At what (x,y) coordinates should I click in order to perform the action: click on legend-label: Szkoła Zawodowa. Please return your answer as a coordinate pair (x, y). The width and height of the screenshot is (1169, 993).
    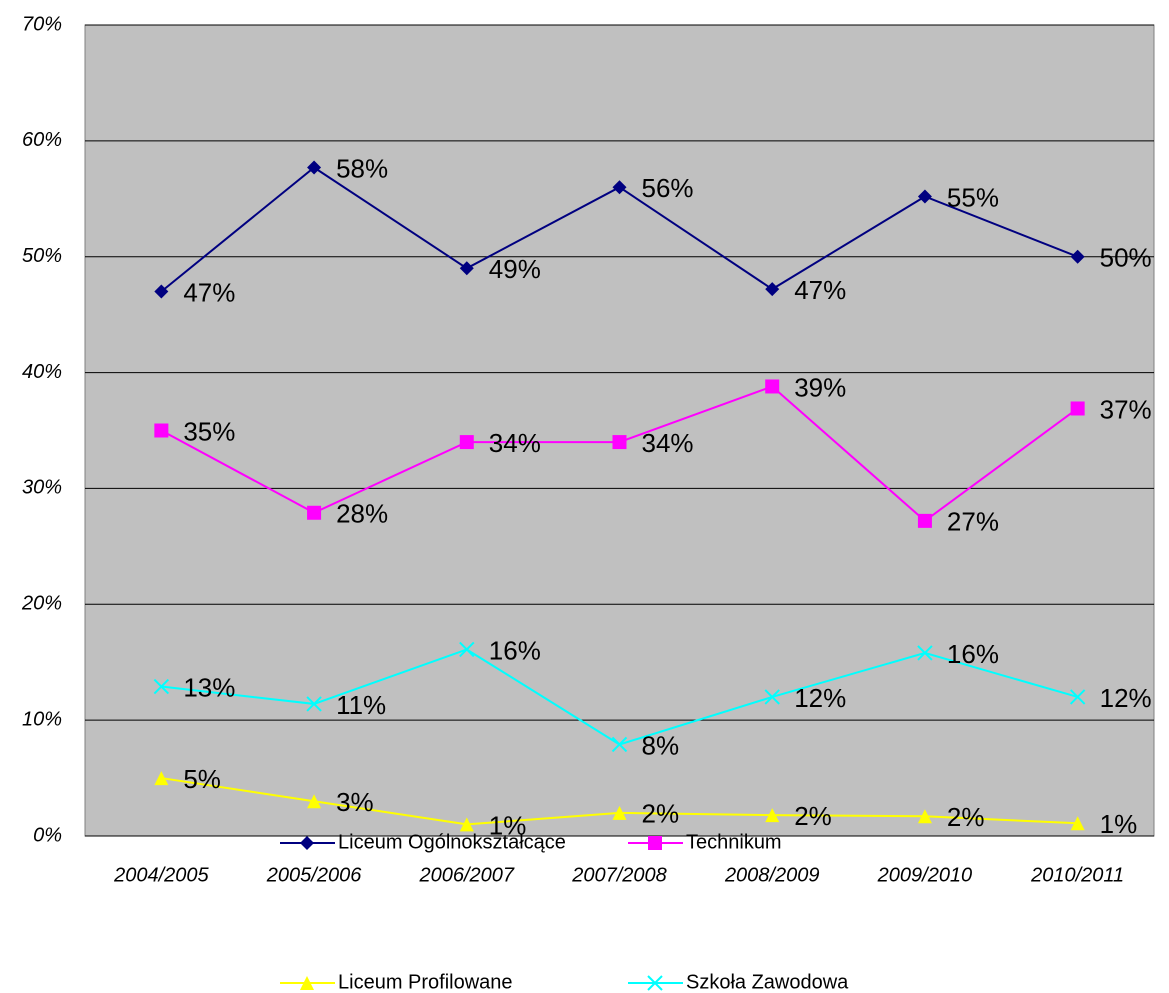
    Looking at the image, I should click on (767, 982).